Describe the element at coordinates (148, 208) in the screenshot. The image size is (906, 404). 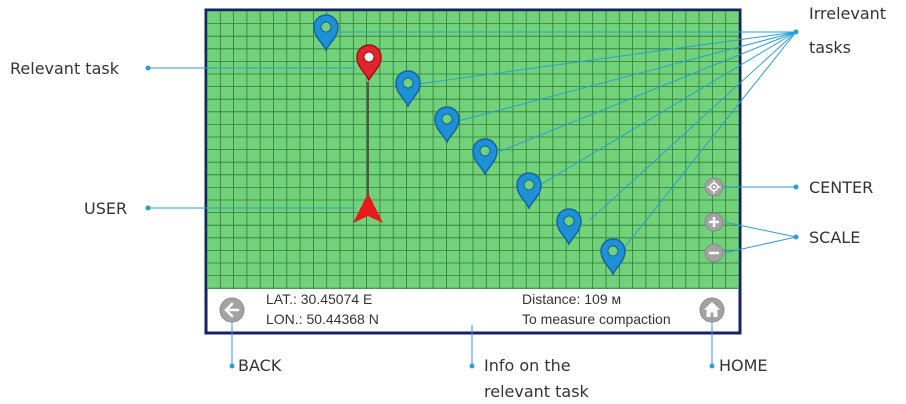
I see `user-callout-dot` at that location.